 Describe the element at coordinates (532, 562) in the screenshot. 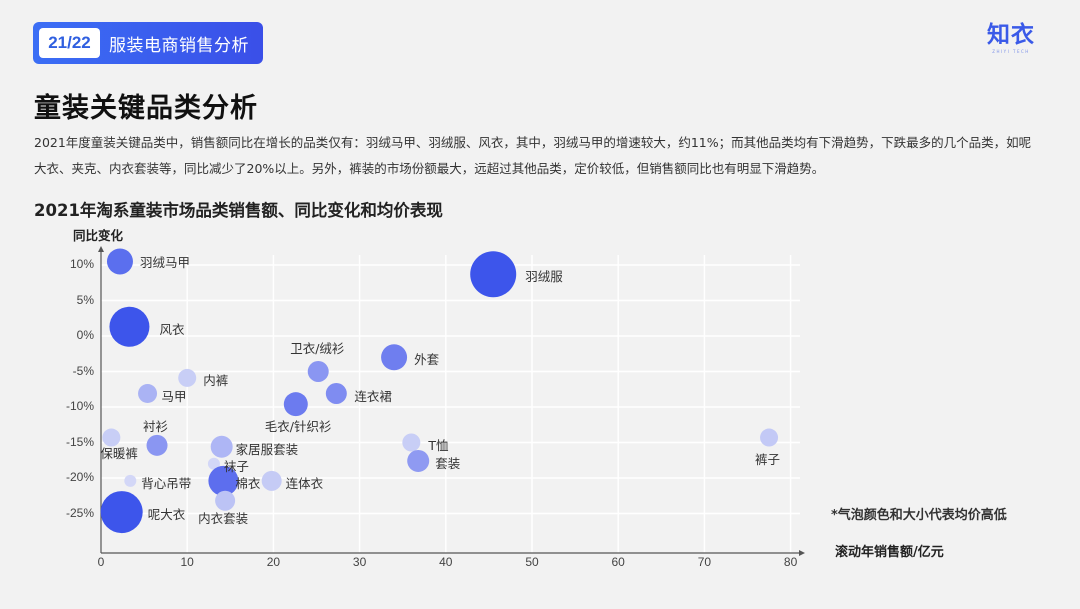

I see `x-tick-label: 50` at that location.